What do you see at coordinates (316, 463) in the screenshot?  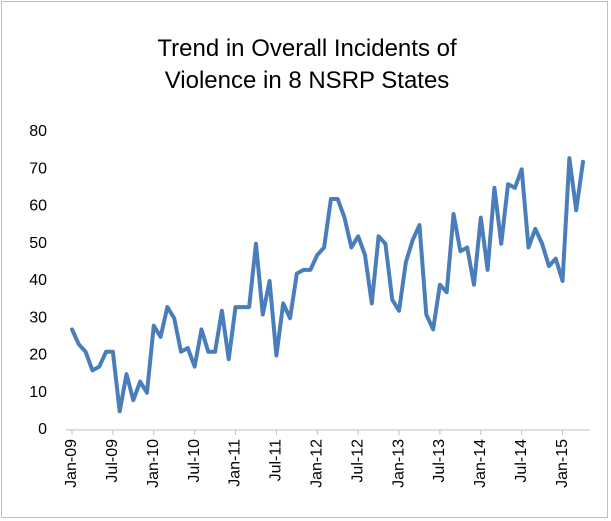 I see `x-tick-label: Jan-12` at bounding box center [316, 463].